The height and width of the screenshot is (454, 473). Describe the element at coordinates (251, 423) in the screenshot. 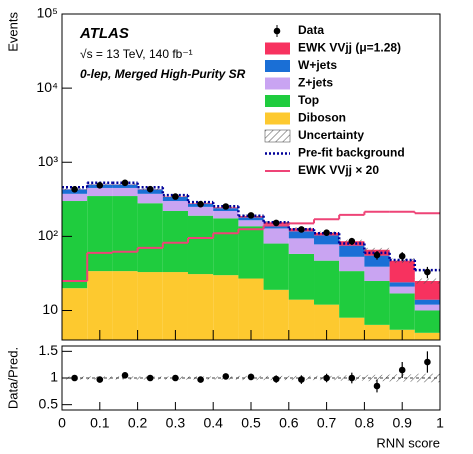

I see `x-tick-label: 0.5` at that location.